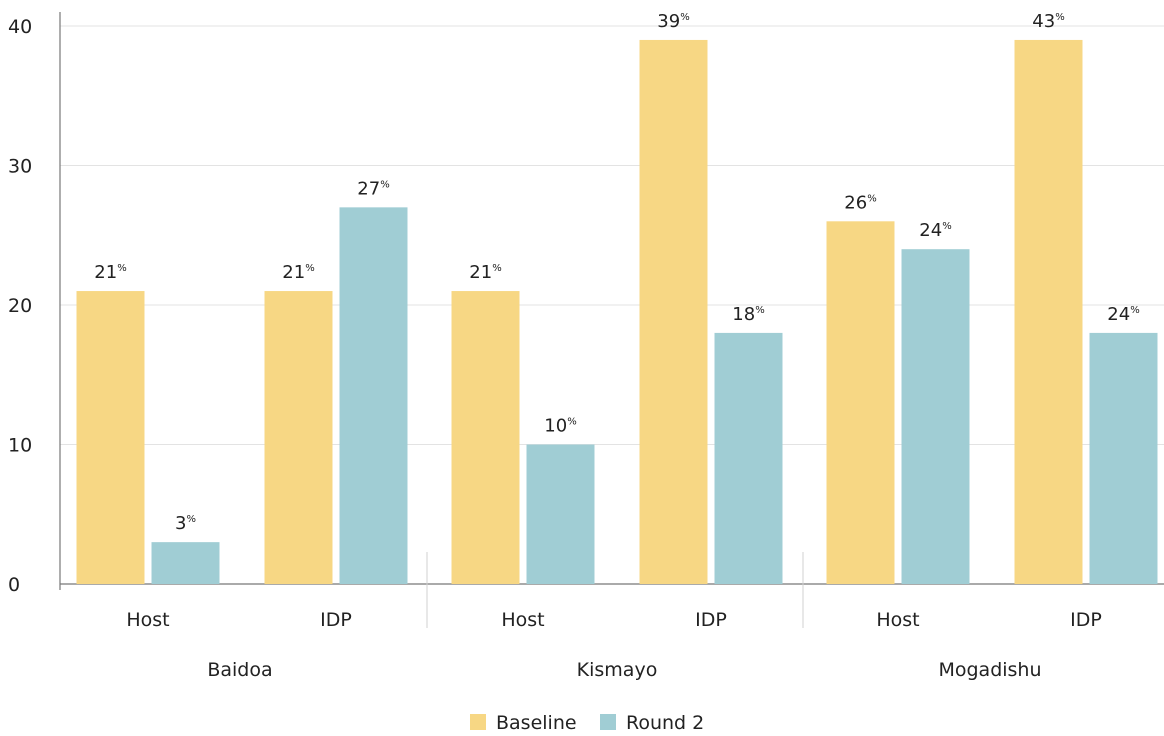 The image size is (1164, 736). I want to click on y-tick-label: 20, so click(20, 306).